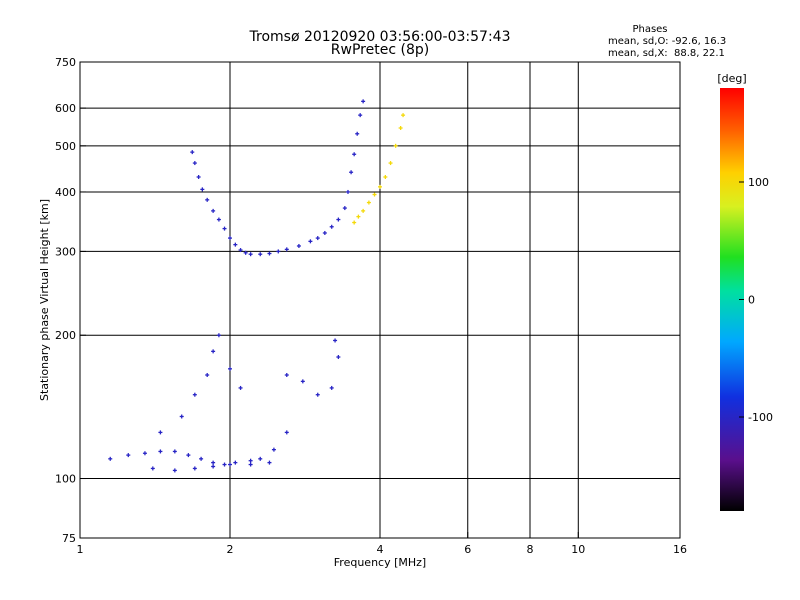 This screenshot has height=600, width=800. What do you see at coordinates (649, 29) in the screenshot?
I see `info-heading: Phases` at bounding box center [649, 29].